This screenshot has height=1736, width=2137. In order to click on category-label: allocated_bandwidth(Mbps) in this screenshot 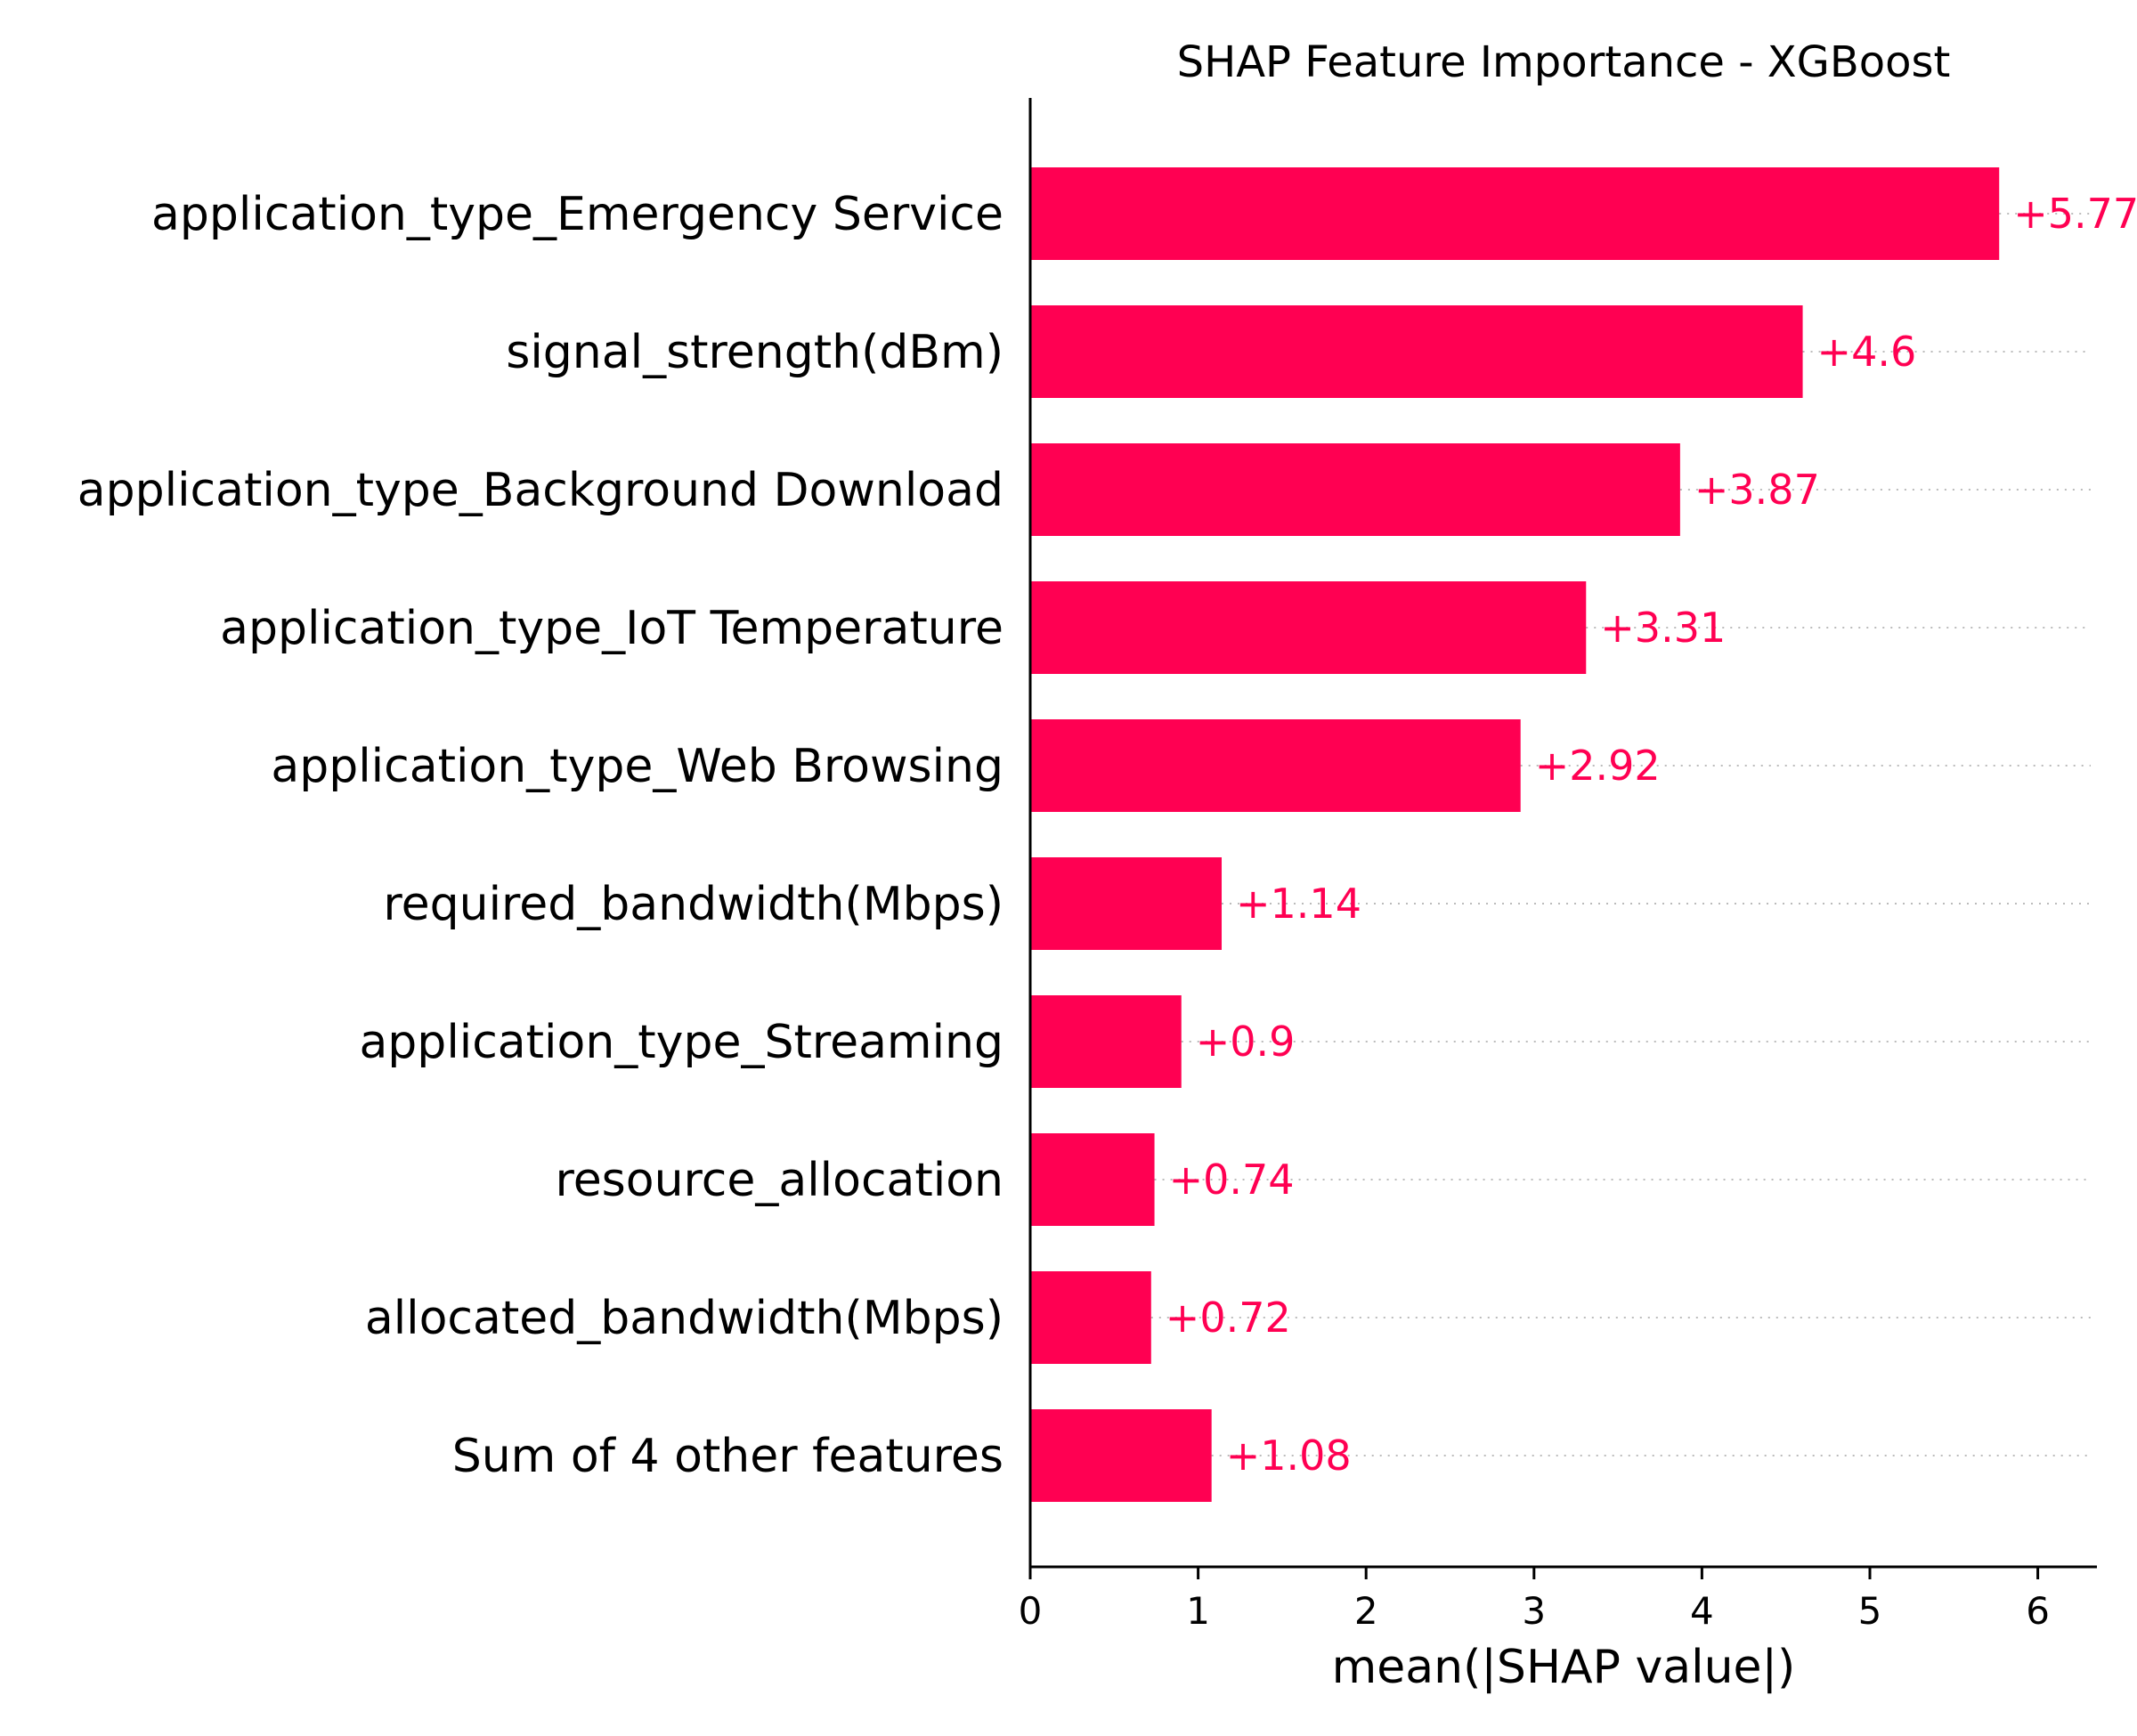, I will do `click(684, 1318)`.